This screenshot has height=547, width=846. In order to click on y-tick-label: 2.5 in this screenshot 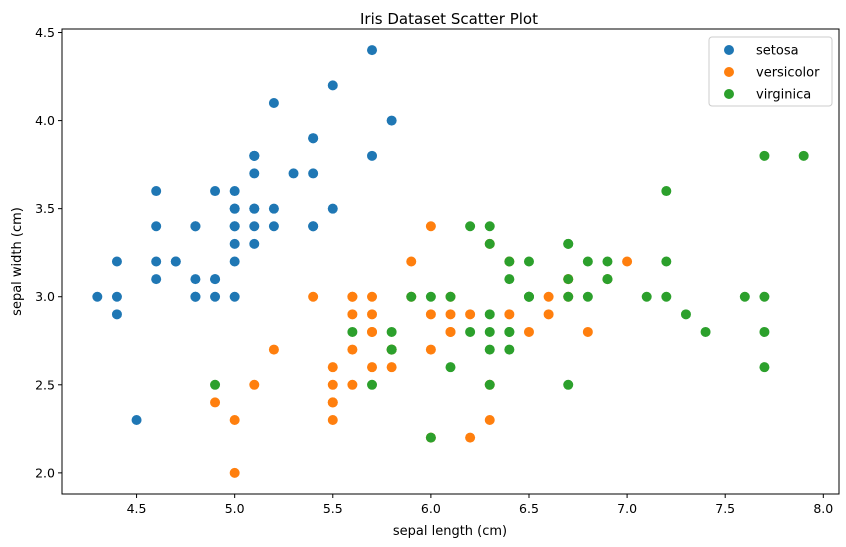, I will do `click(45, 384)`.